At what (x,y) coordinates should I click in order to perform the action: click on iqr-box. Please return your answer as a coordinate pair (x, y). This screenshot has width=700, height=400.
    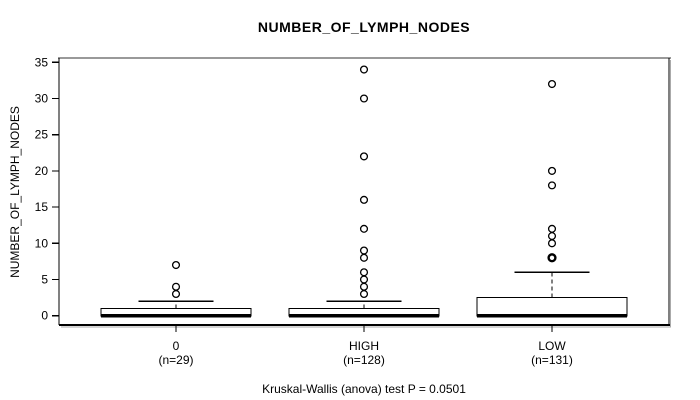
    Looking at the image, I should click on (552, 307).